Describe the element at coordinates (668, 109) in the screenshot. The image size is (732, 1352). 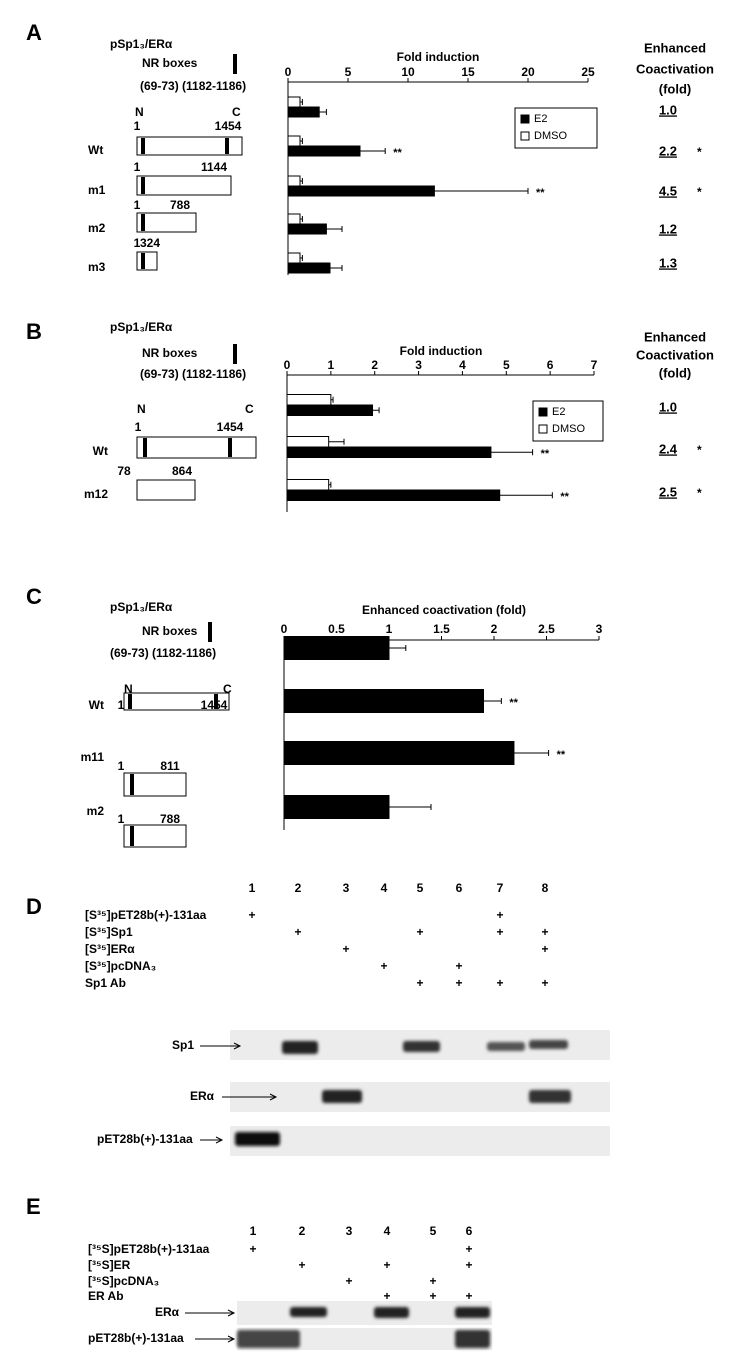
I see `coactivation-value: 1.0` at that location.